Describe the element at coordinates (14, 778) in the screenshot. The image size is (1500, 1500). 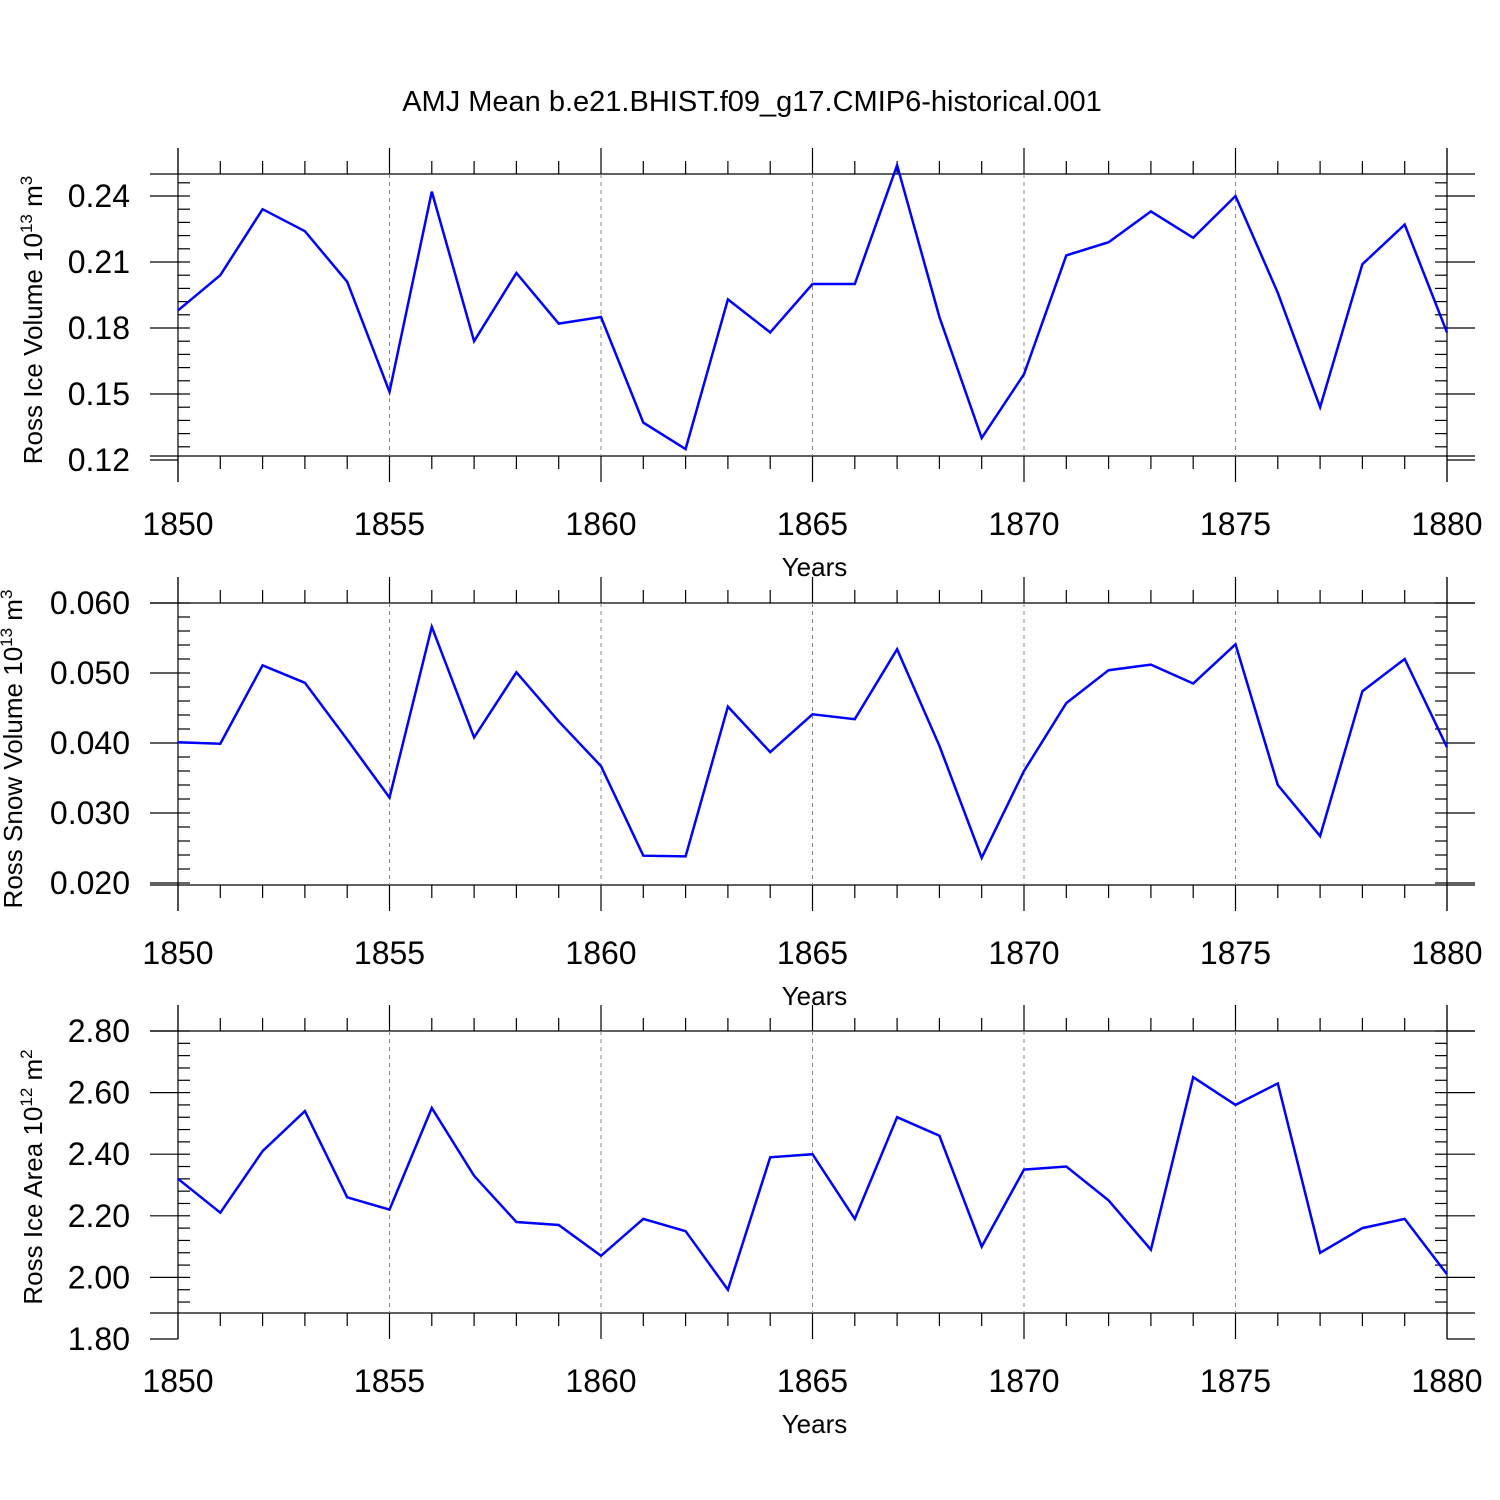
I see `y-axis-label-part: Ross Snow Volume 10` at that location.